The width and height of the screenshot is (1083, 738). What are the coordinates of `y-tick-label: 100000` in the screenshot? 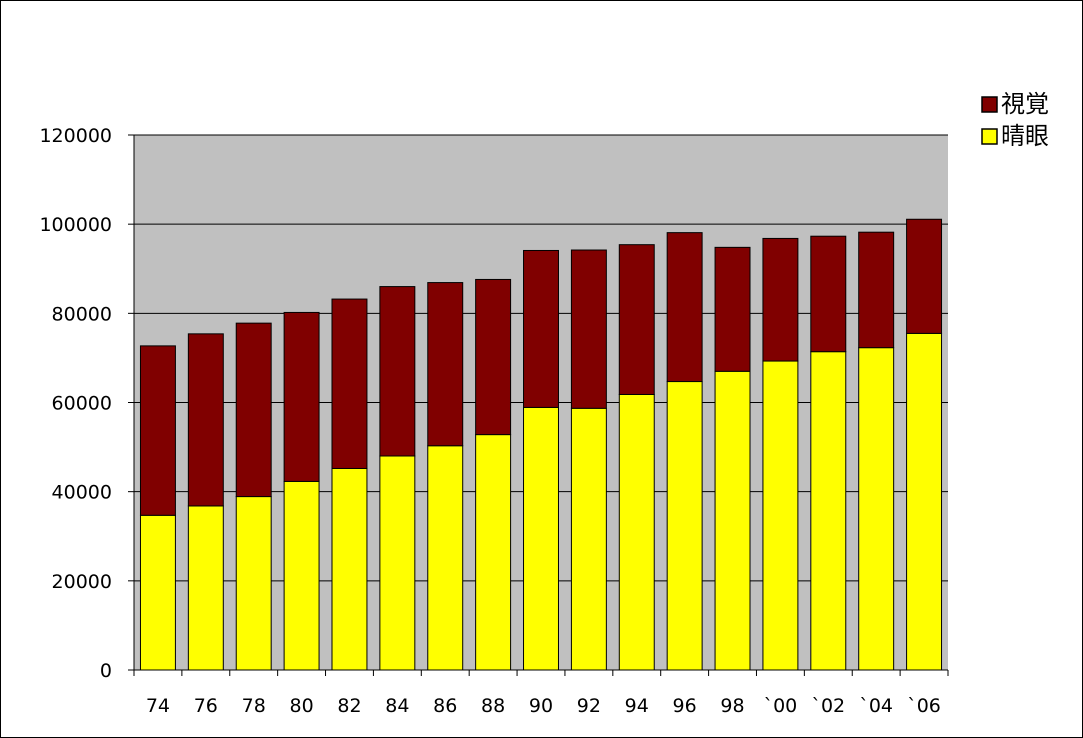 It's located at (75, 225).